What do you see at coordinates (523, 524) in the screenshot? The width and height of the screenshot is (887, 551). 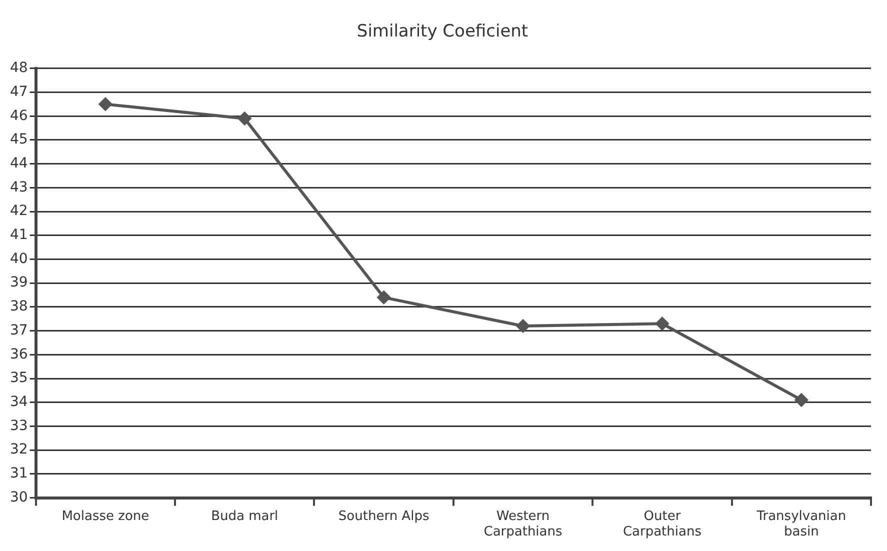 I see `x-tick-label: Western Carpathians` at bounding box center [523, 524].